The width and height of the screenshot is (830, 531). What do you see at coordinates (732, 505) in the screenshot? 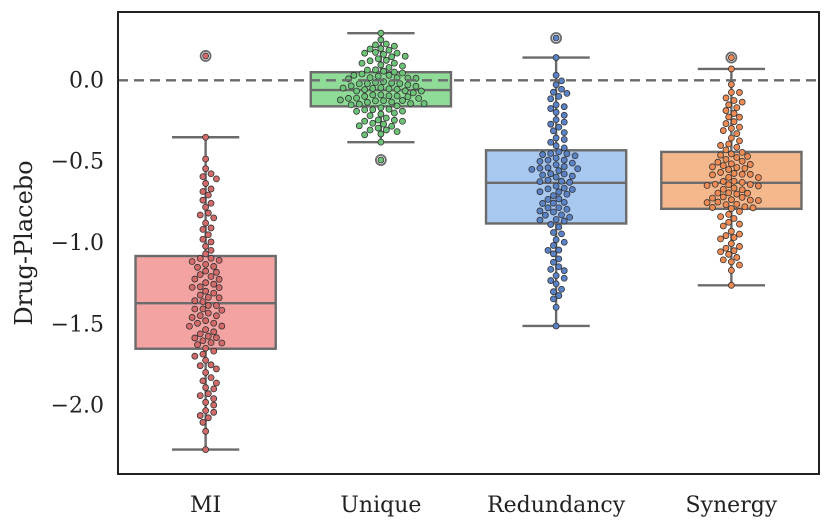
I see `x-tick-label: Synergy` at bounding box center [732, 505].